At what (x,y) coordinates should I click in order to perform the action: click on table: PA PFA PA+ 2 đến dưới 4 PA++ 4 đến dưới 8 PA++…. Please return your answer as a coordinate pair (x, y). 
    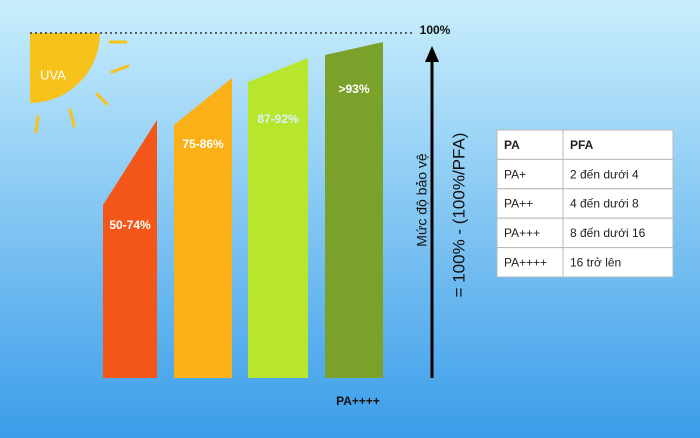
    Looking at the image, I should click on (585, 203).